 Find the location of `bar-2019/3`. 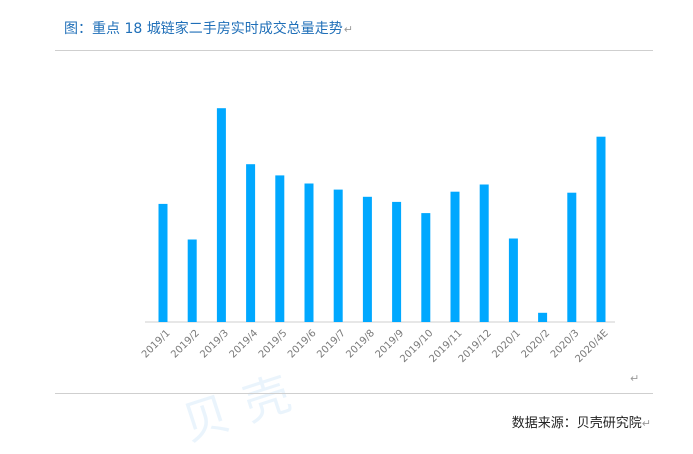

bar-2019/3 is located at coordinates (221, 215).